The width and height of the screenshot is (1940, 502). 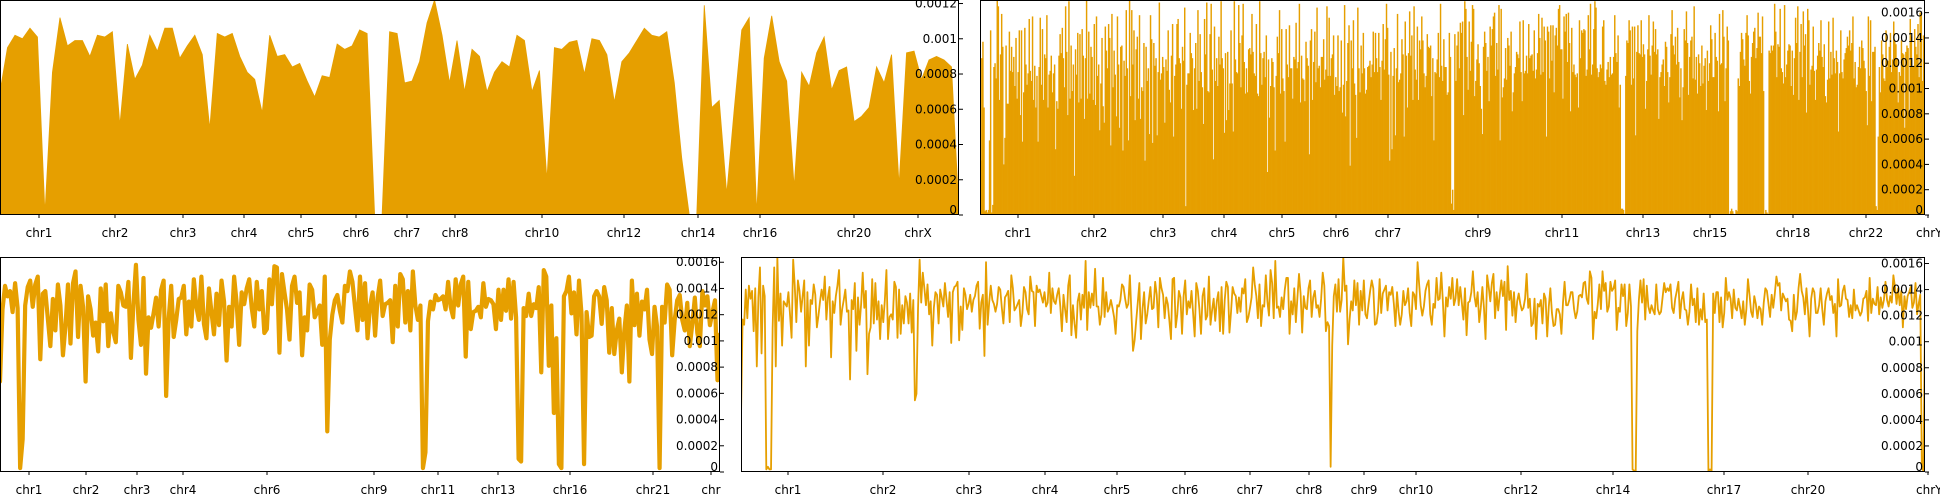 What do you see at coordinates (698, 233) in the screenshot?
I see `x-tick-label: chr14` at bounding box center [698, 233].